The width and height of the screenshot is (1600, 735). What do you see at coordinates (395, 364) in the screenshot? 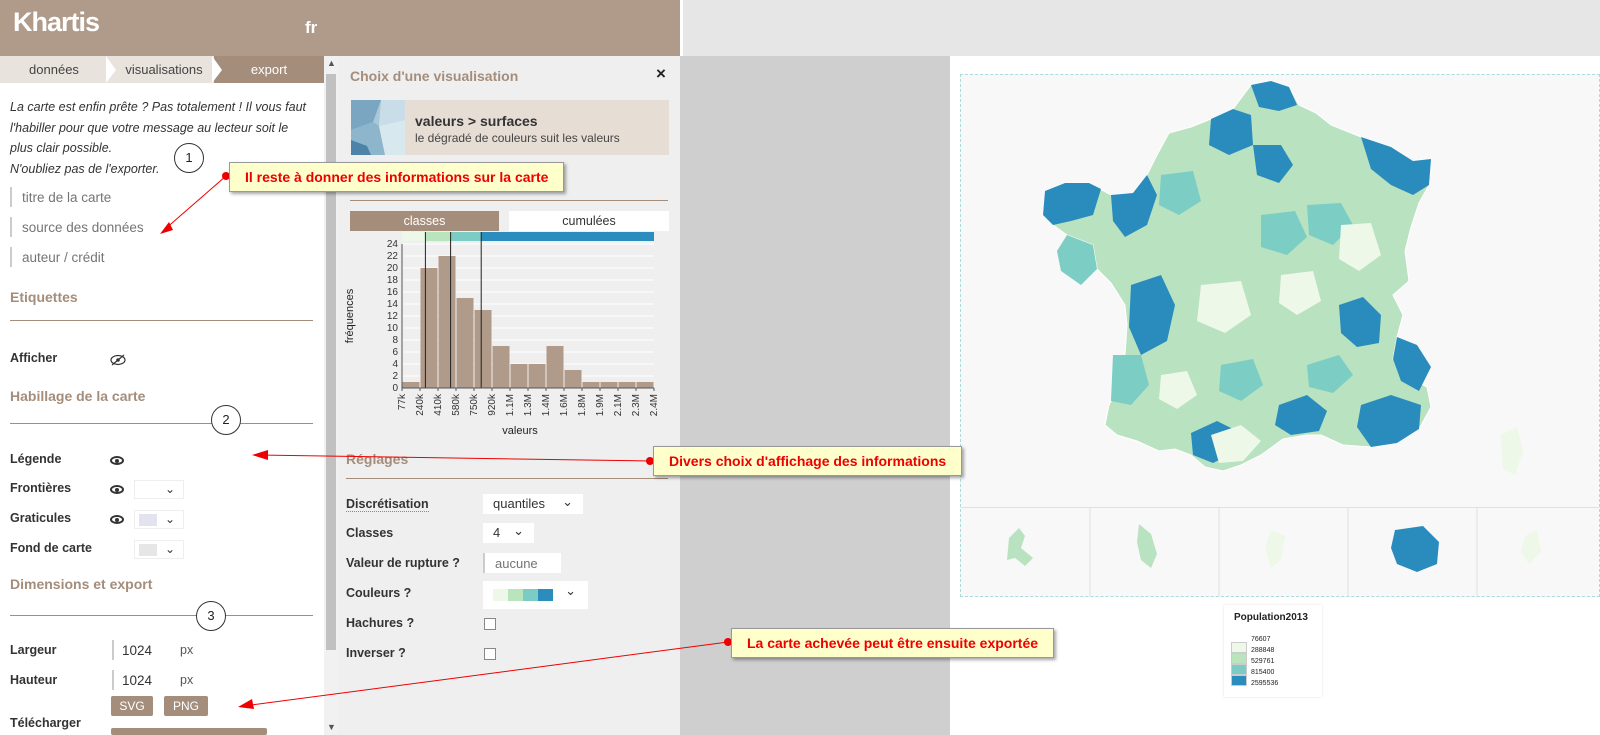
I see `y-tick-label: 4` at bounding box center [395, 364].